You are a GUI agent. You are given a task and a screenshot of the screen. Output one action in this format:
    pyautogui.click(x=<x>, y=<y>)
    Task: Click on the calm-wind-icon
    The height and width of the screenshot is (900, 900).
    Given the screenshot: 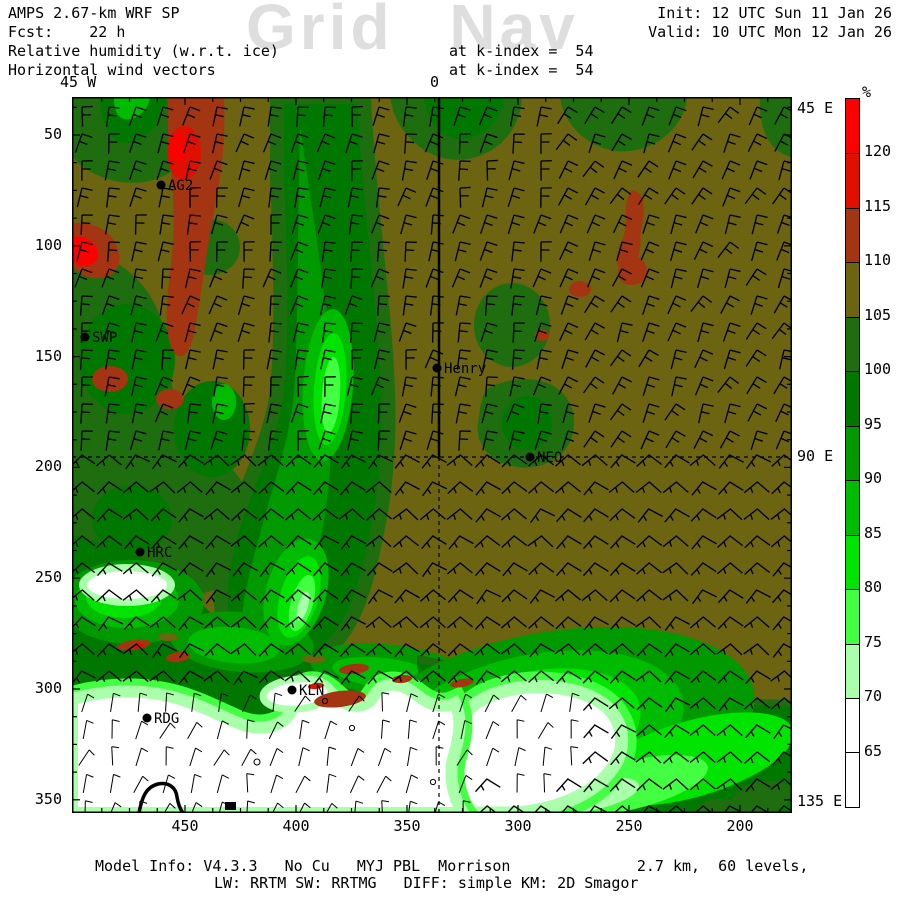 What is the action you would take?
    pyautogui.click(x=257, y=762)
    